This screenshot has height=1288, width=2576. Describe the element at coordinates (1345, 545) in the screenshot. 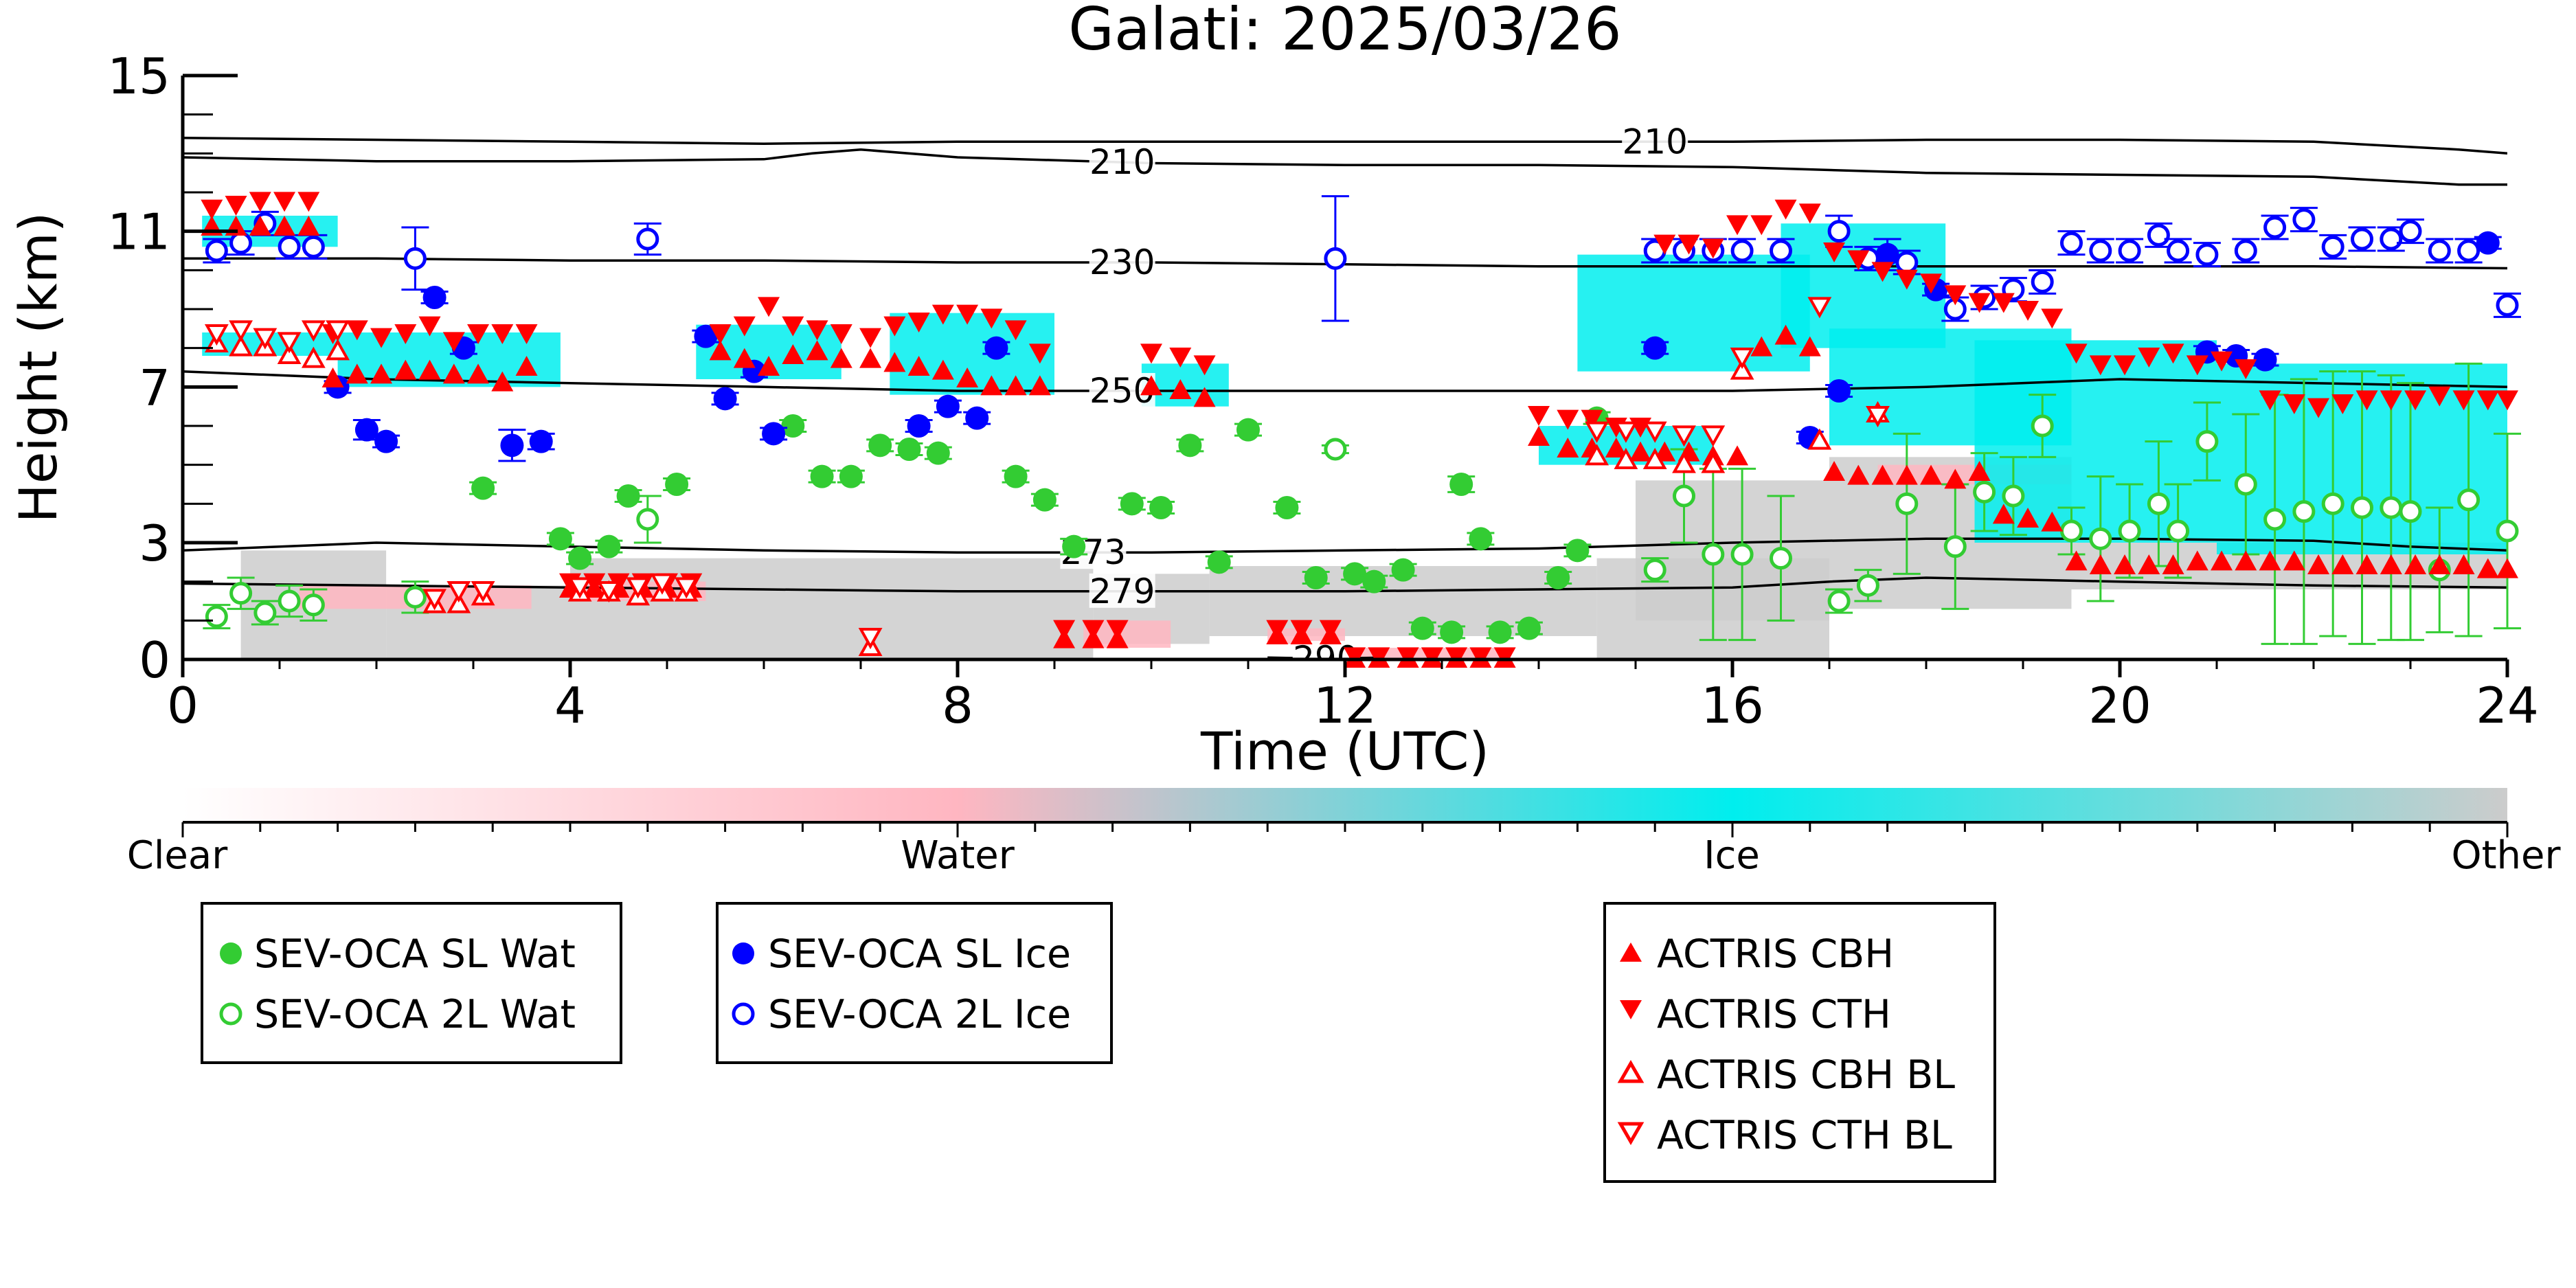

I see `contour-line` at that location.